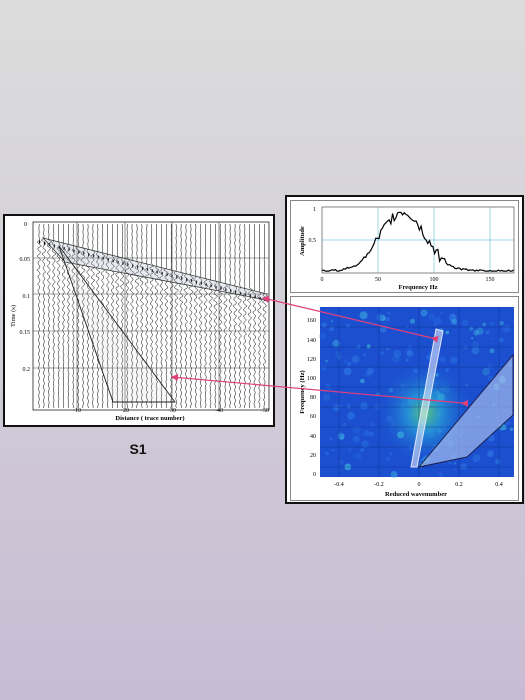  Describe the element at coordinates (419, 485) in the screenshot. I see `fk-x-tick-0: 0` at that location.